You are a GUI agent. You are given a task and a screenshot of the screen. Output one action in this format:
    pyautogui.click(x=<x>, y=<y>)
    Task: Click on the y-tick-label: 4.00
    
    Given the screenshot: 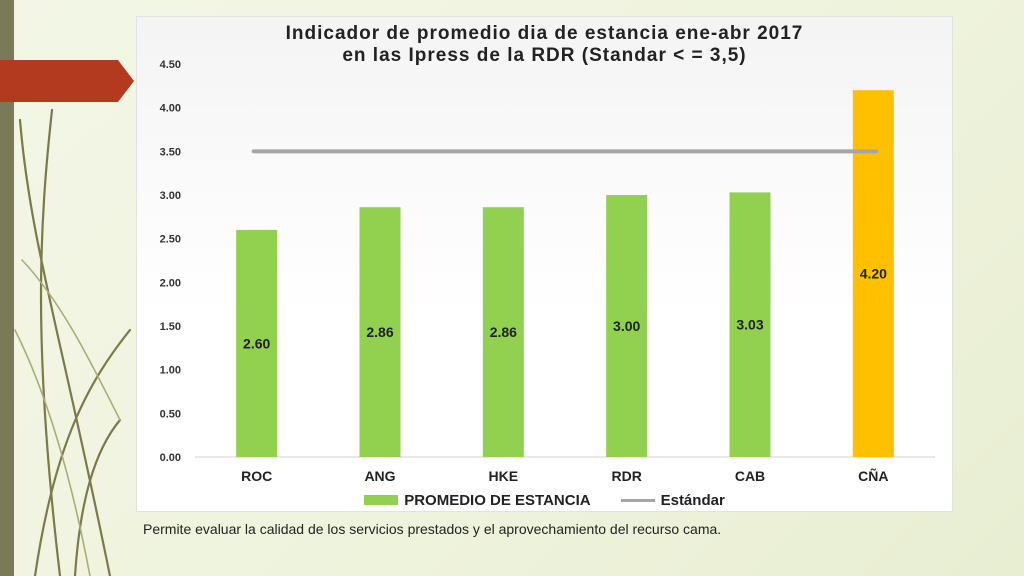 What is the action you would take?
    pyautogui.click(x=170, y=109)
    